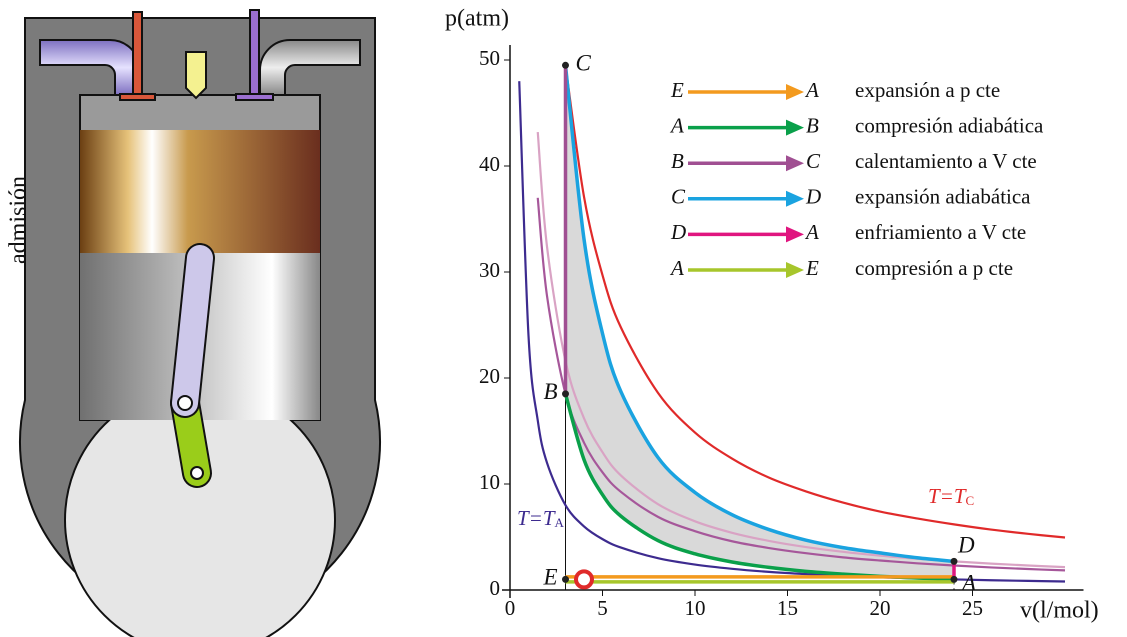  I want to click on rod-fill, so click(192, 330).